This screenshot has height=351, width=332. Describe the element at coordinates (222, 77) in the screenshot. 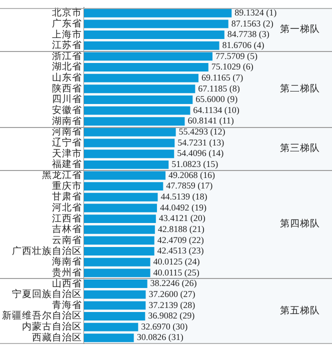

I see `data-label: 69.1165 (7)` at that location.